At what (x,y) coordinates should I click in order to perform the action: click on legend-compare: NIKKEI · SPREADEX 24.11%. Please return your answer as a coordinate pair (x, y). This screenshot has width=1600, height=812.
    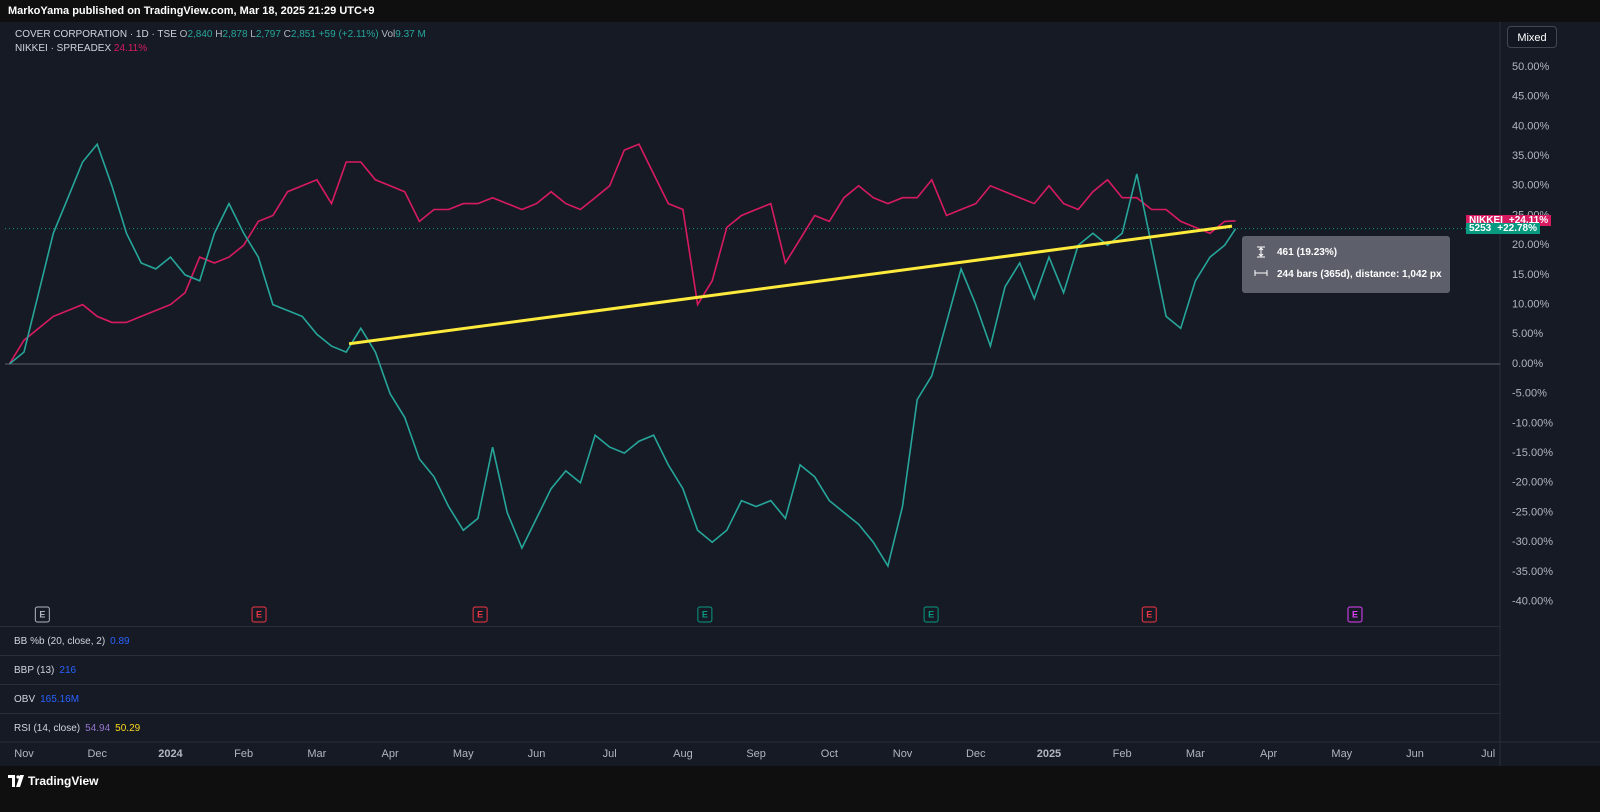
    Looking at the image, I should click on (81, 48).